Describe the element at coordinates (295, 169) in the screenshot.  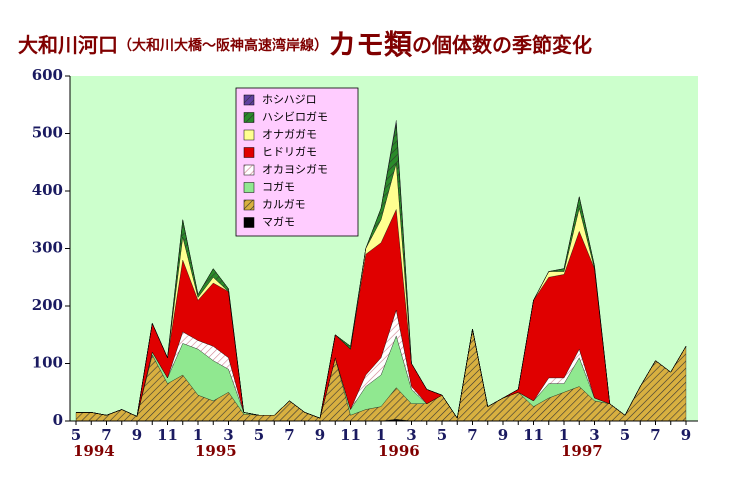
I see `legend-label: オカヨシガモ` at that location.